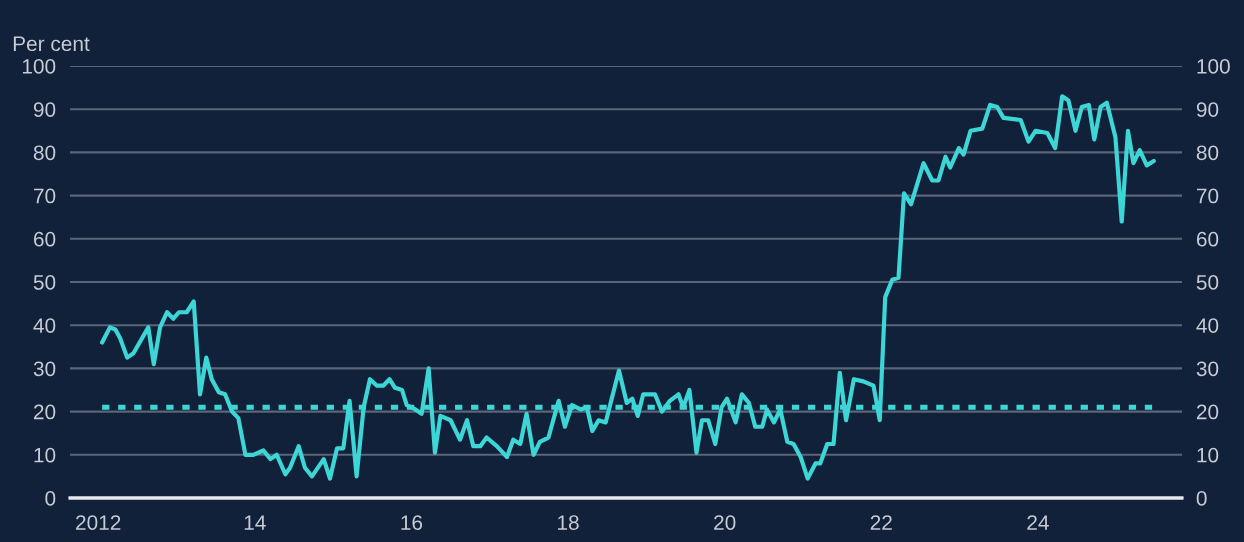 This screenshot has width=1244, height=542. Describe the element at coordinates (1207, 282) in the screenshot. I see `y2-tick-label: 50` at that location.